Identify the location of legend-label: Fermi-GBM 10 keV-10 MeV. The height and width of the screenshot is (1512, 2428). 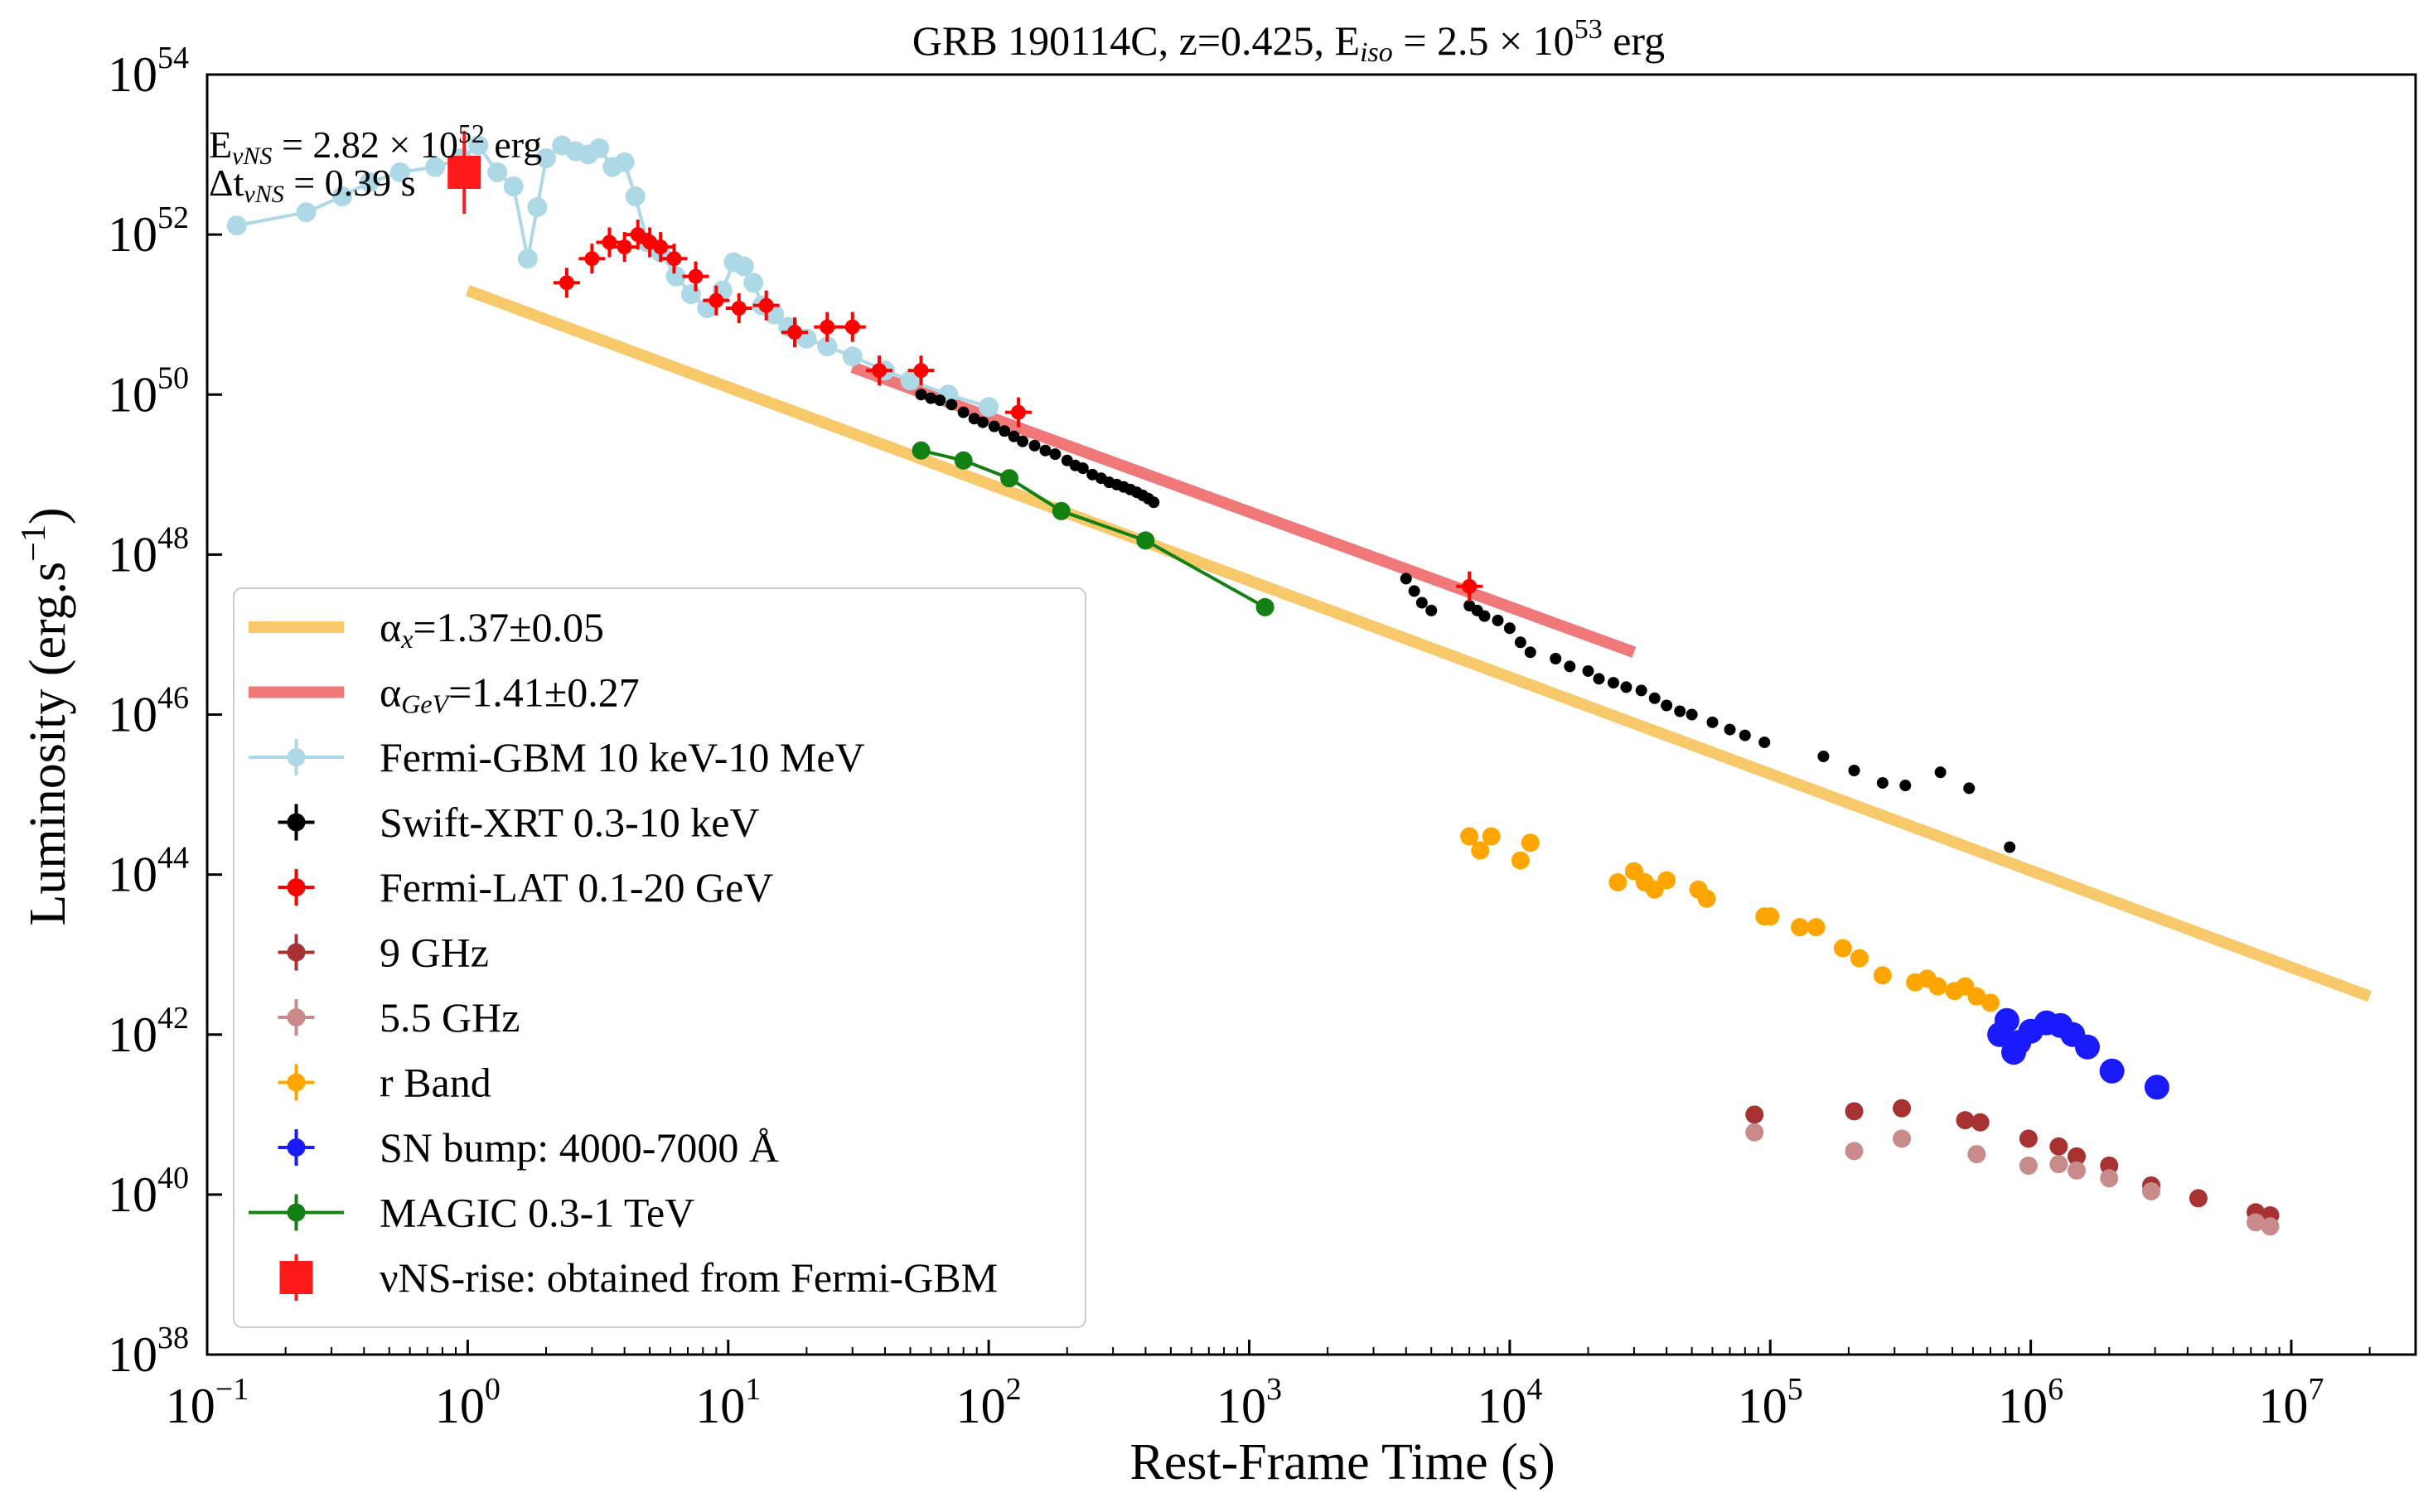
(622, 757).